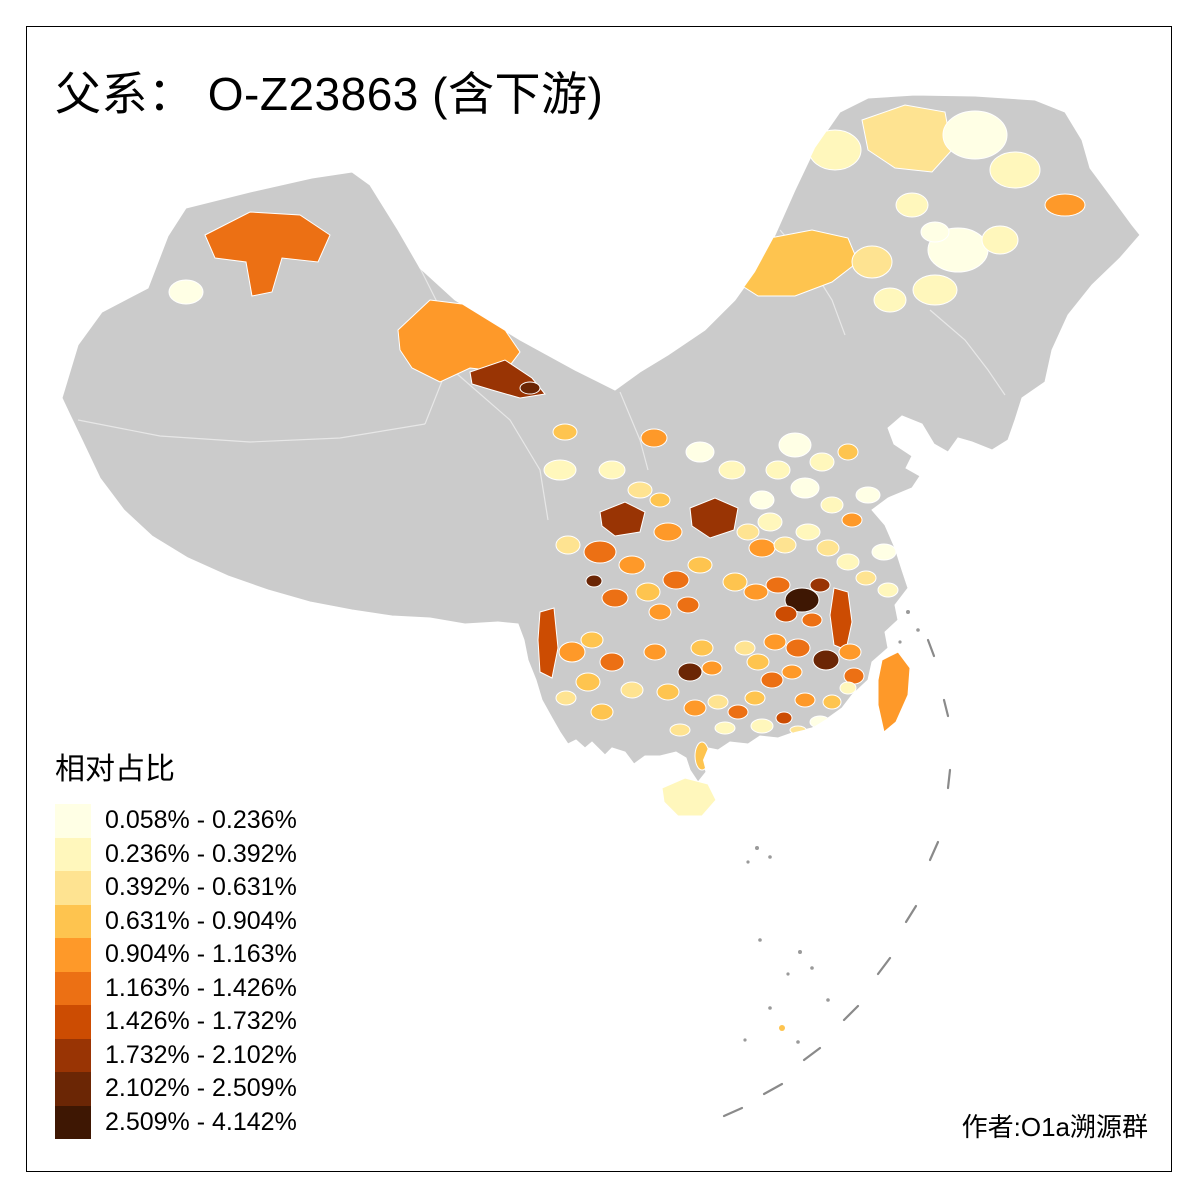 Image resolution: width=1200 pixels, height=1200 pixels. Describe the element at coordinates (1054, 1127) in the screenshot. I see `author-credit: 作者:O1a溯源群` at that location.